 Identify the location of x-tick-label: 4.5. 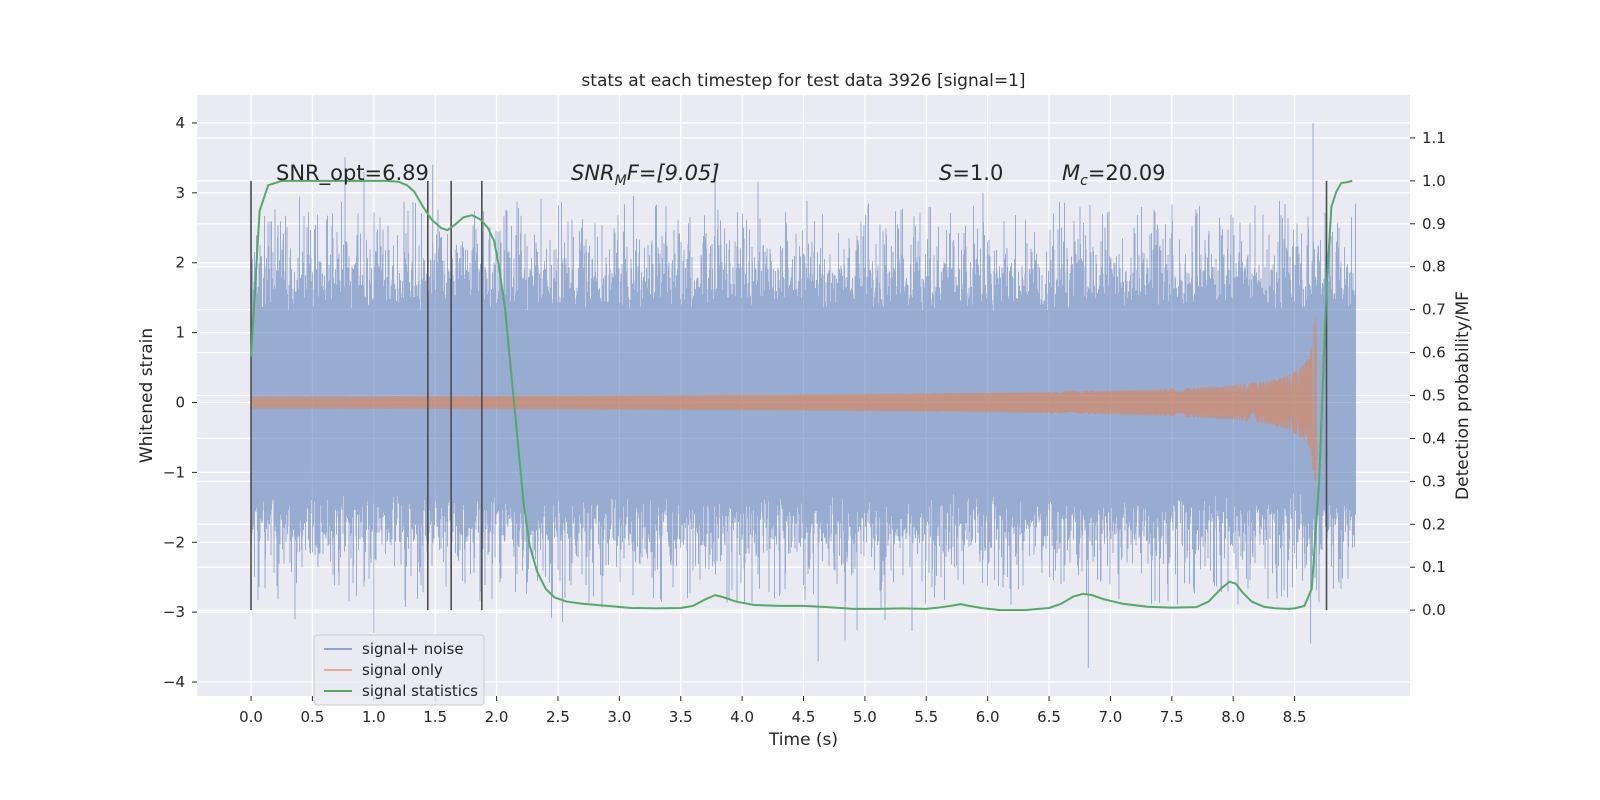
(804, 717).